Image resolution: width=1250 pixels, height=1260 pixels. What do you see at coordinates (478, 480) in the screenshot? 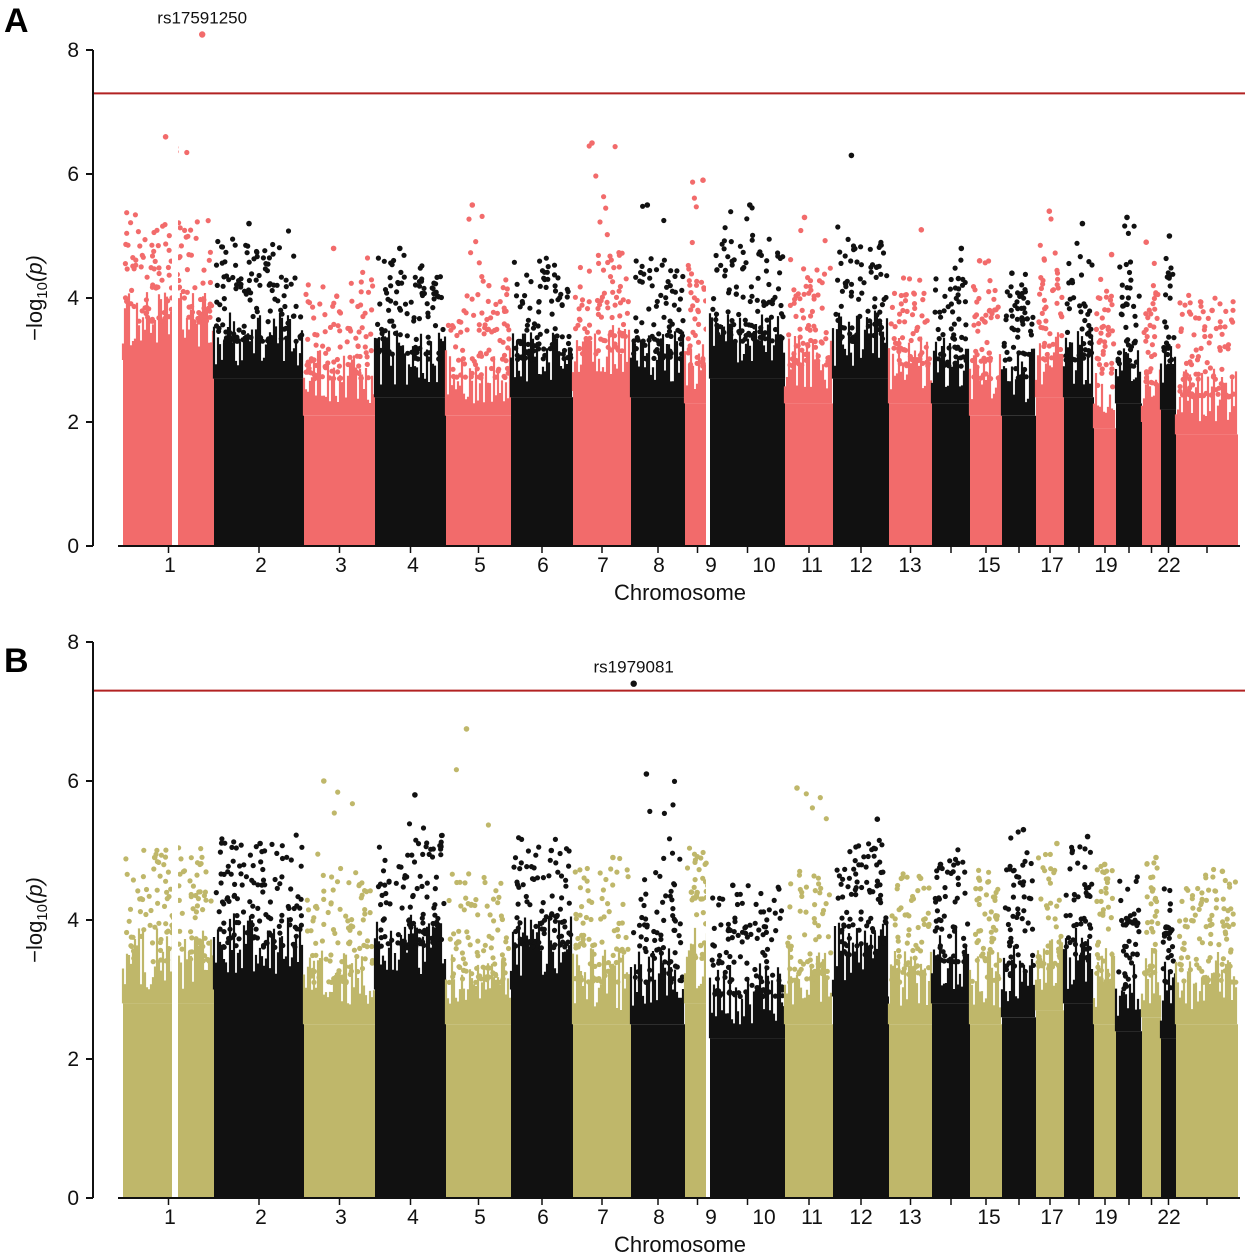
I see `chromosome-5-dense-points` at bounding box center [478, 480].